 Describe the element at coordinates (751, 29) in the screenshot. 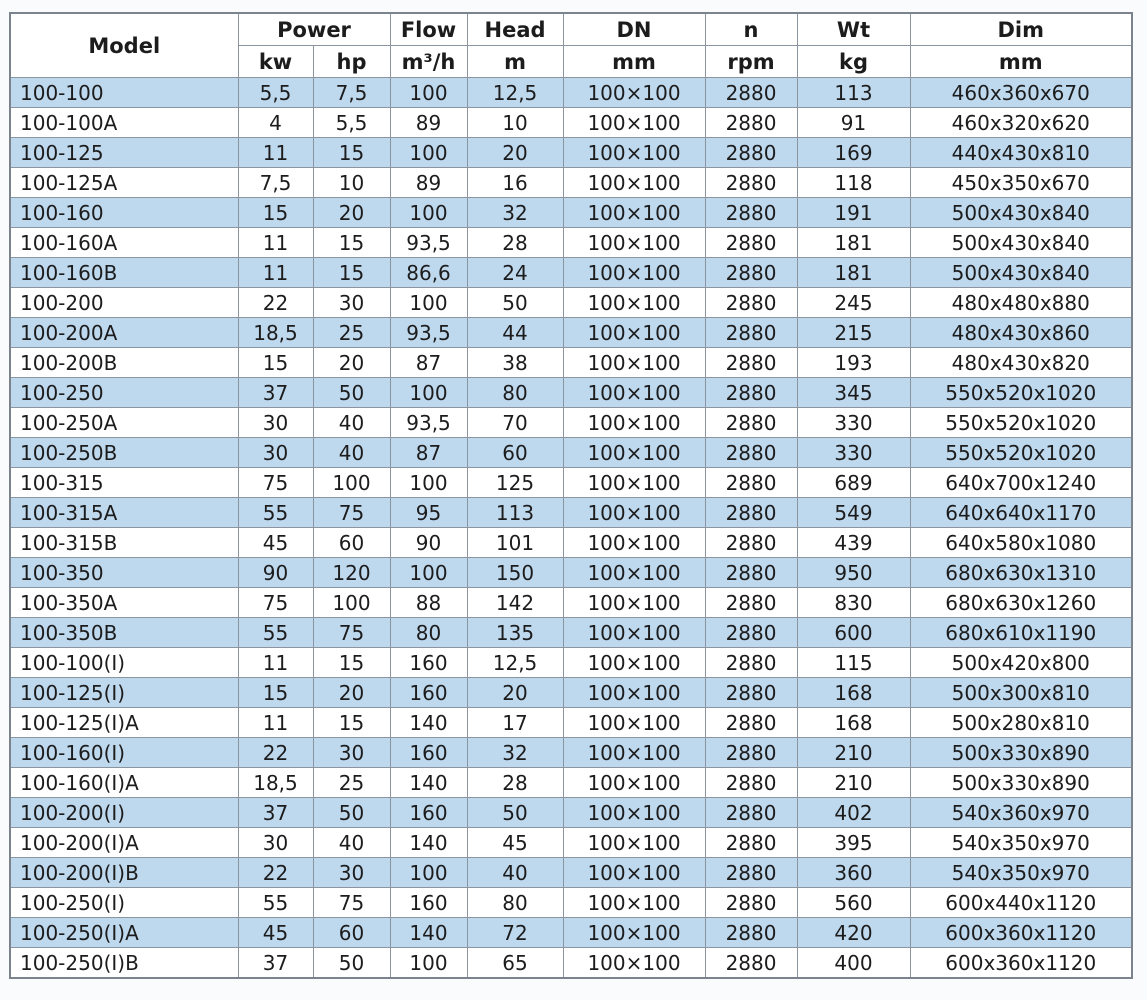

I see `col-header-n: n` at that location.